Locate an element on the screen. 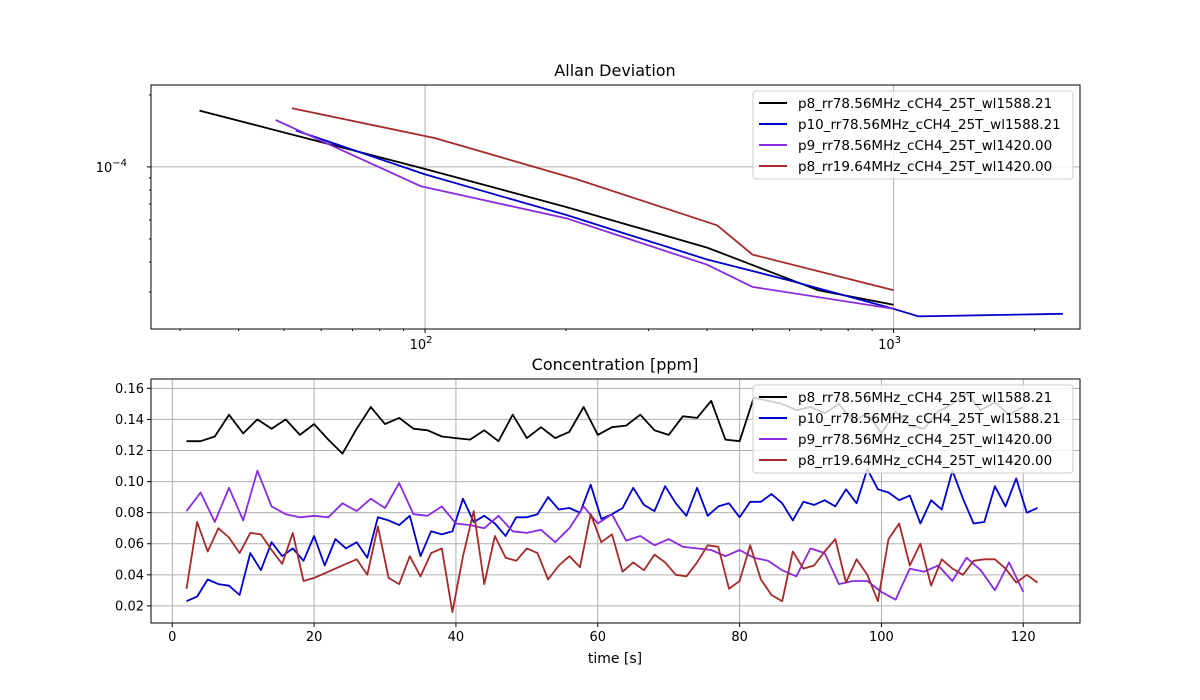  concentration-y-tick-label: 0.02 is located at coordinates (129, 606).